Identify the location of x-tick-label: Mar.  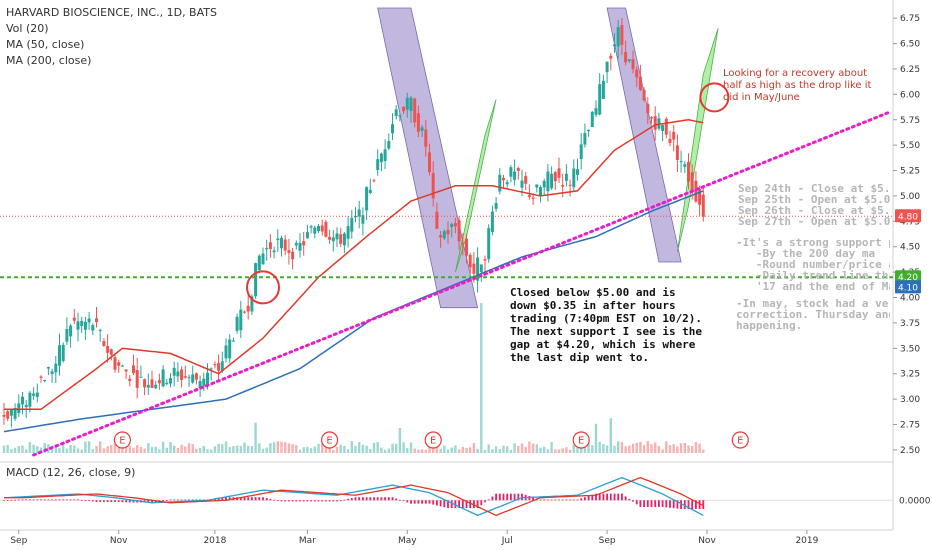
(307, 541).